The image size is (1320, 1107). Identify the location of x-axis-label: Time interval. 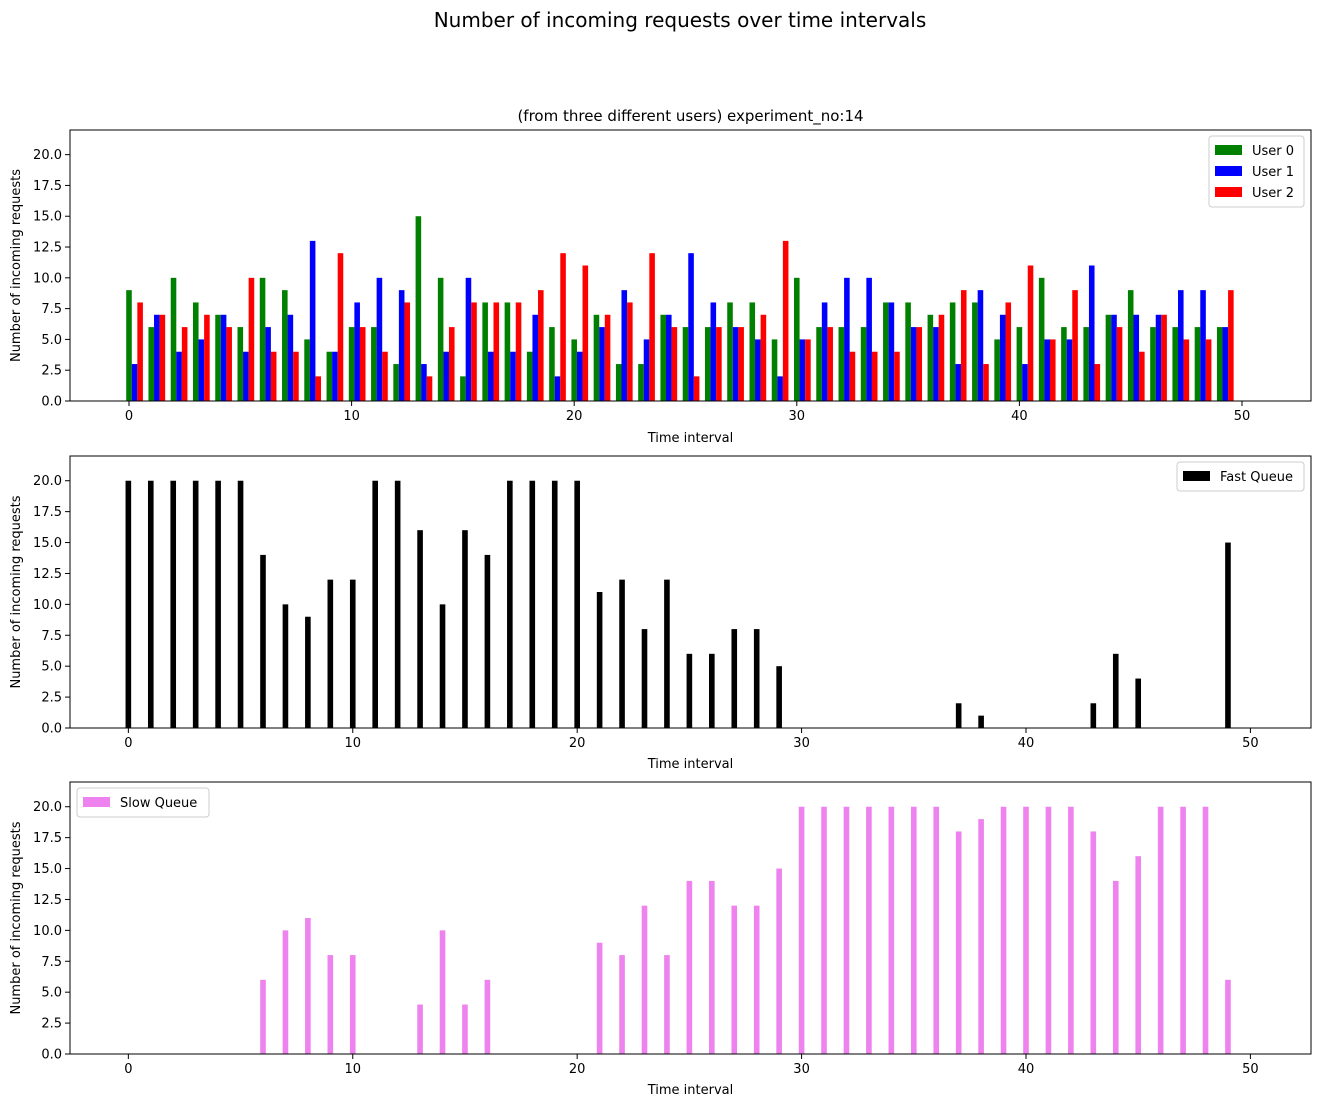
(690, 1090).